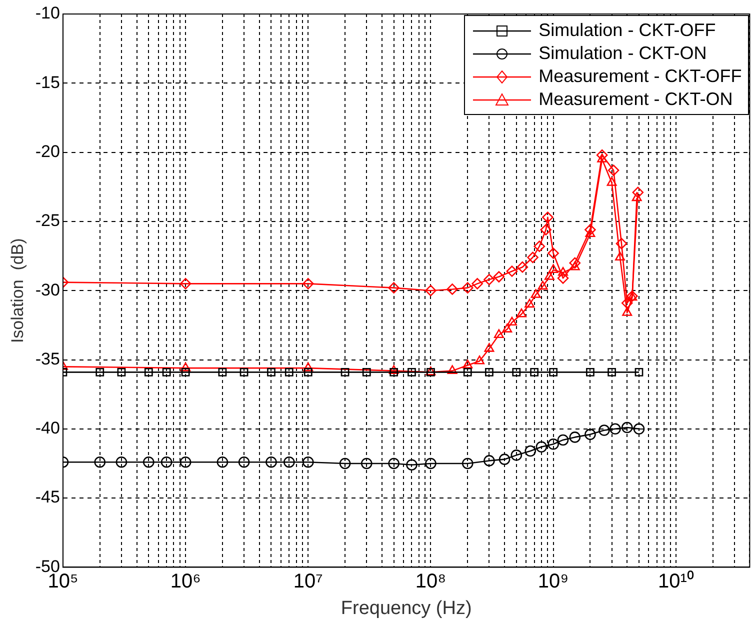 This screenshot has height=628, width=756. I want to click on y-tick-label: -15, so click(47, 82).